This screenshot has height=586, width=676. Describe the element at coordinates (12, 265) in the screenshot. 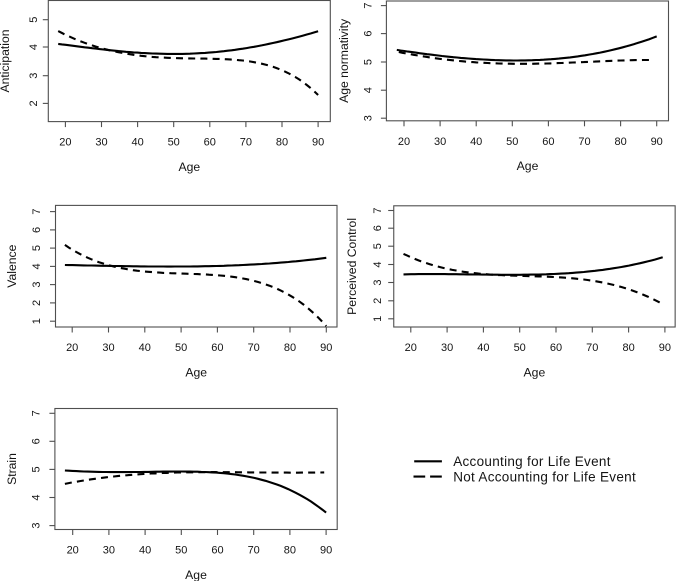

I see `svg-text: Valence` at that location.